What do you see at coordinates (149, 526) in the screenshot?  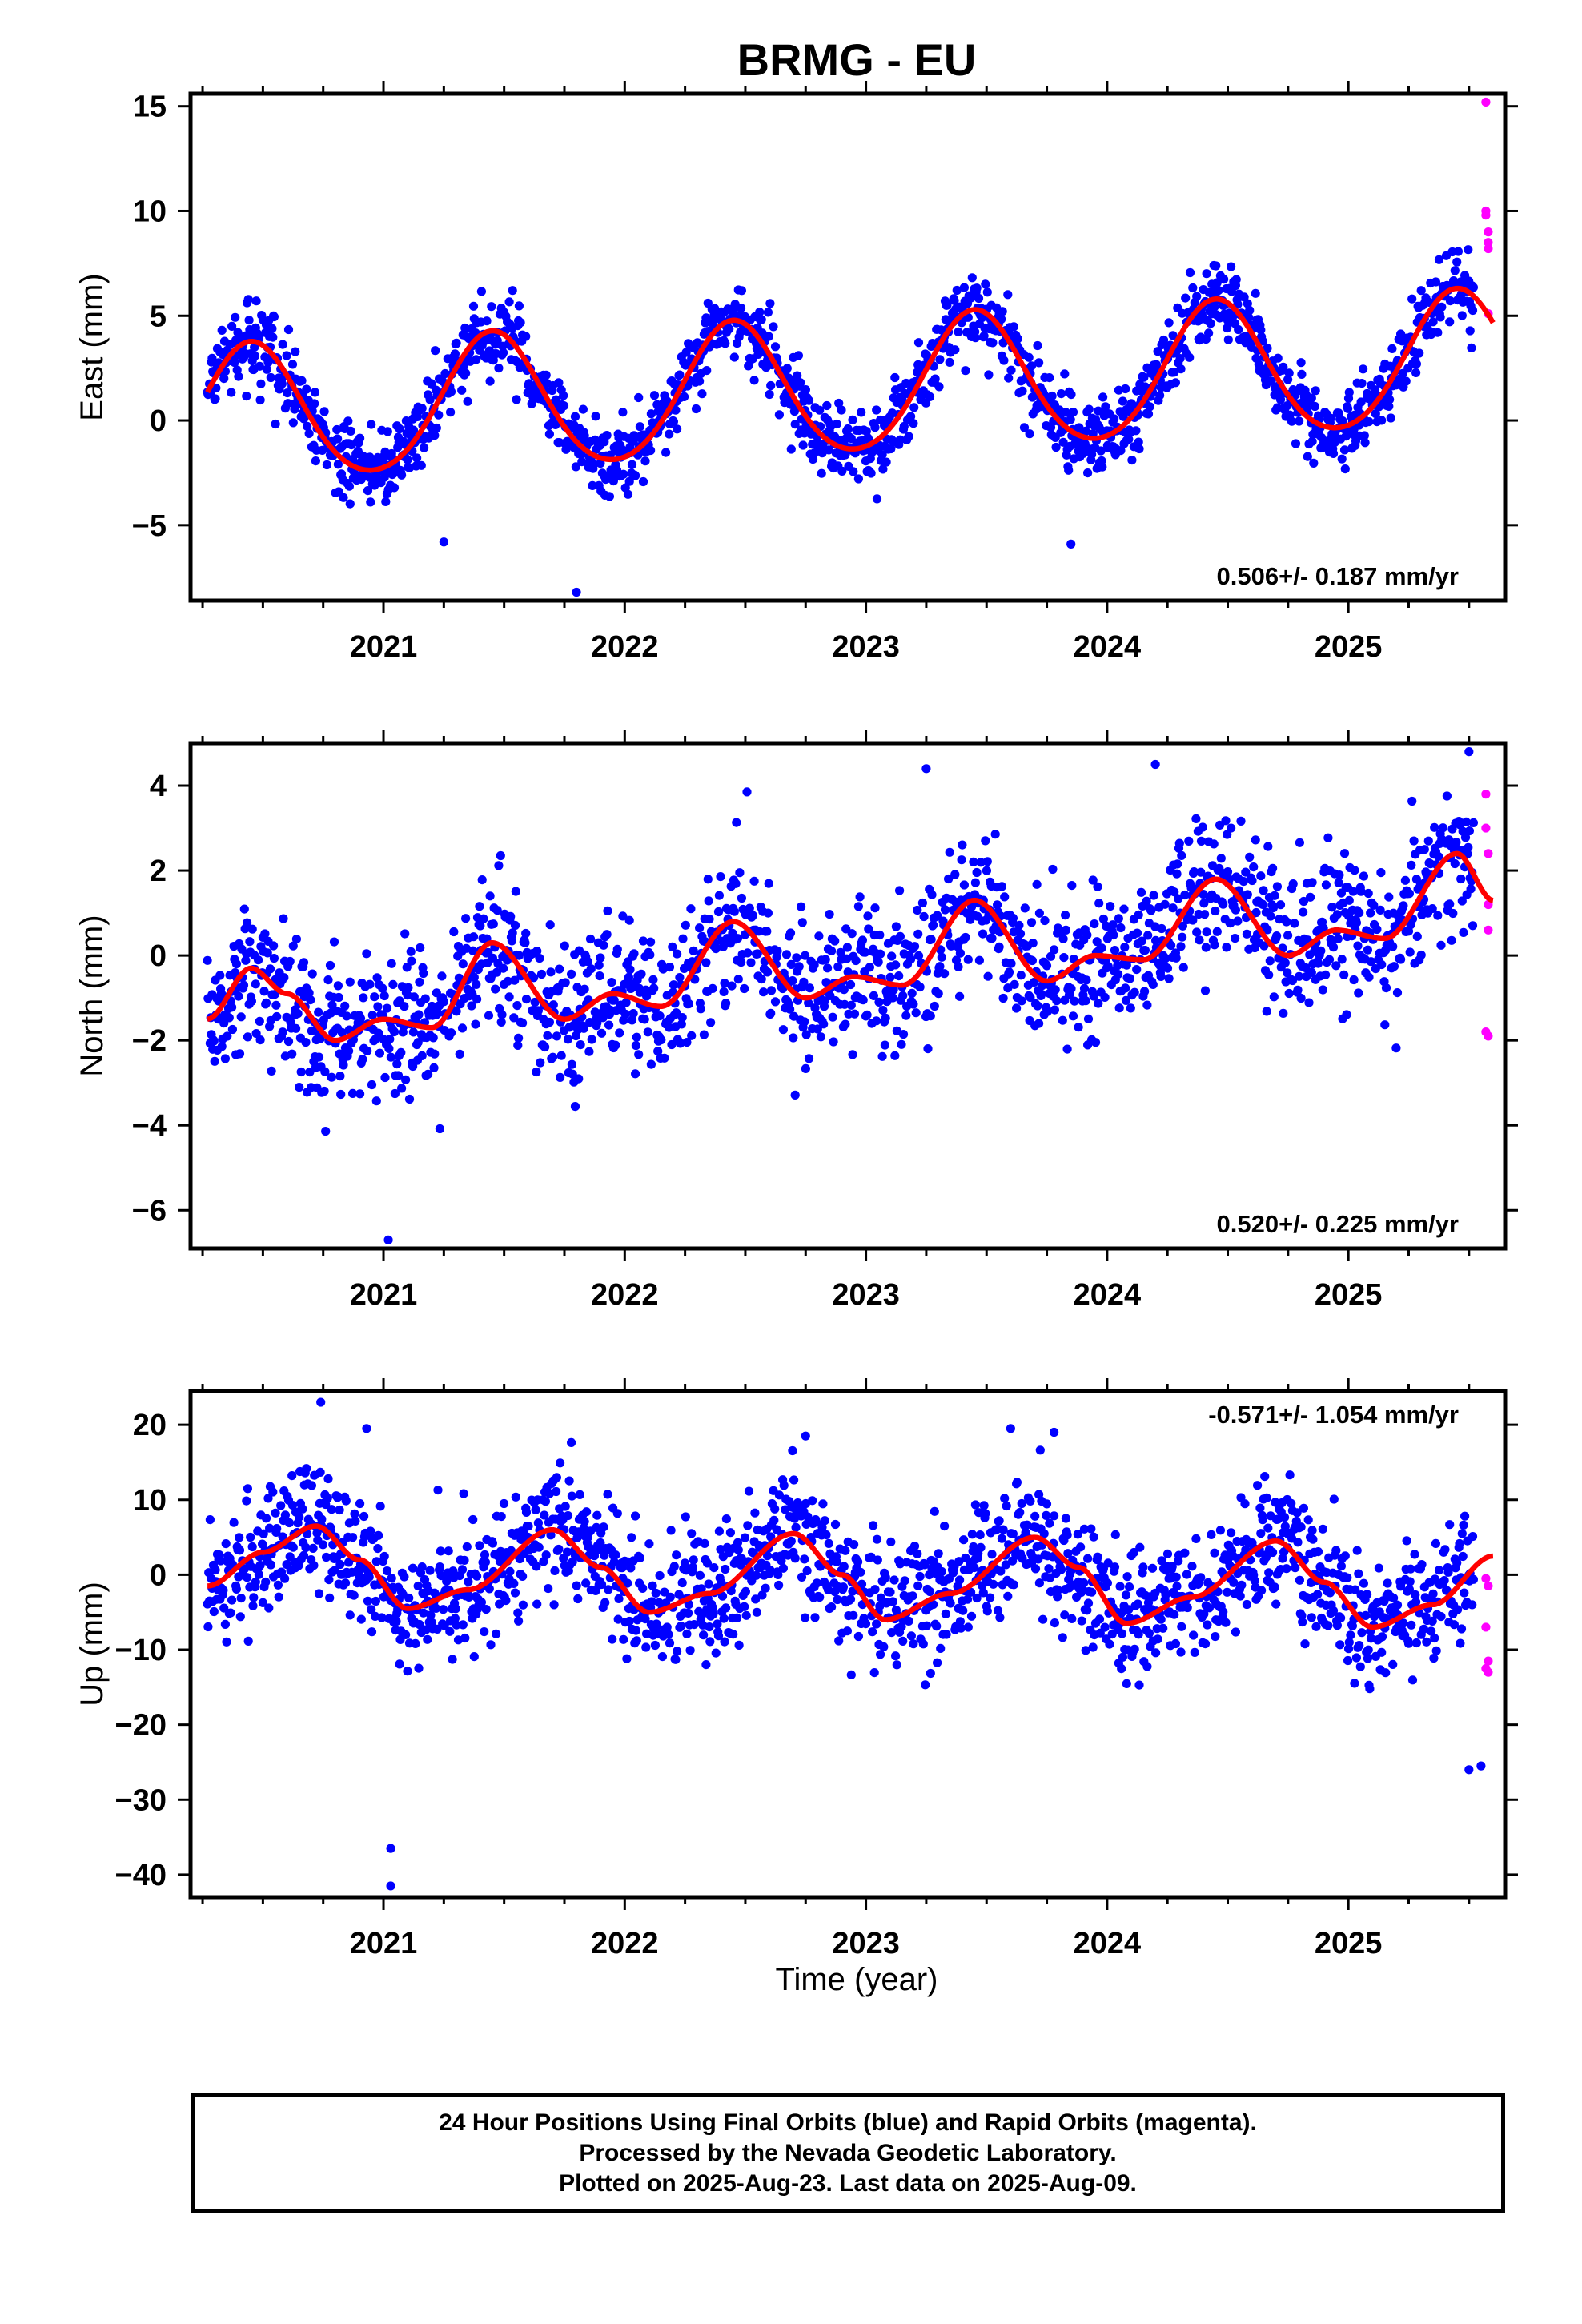 I see `y-tick-label: −5` at bounding box center [149, 526].